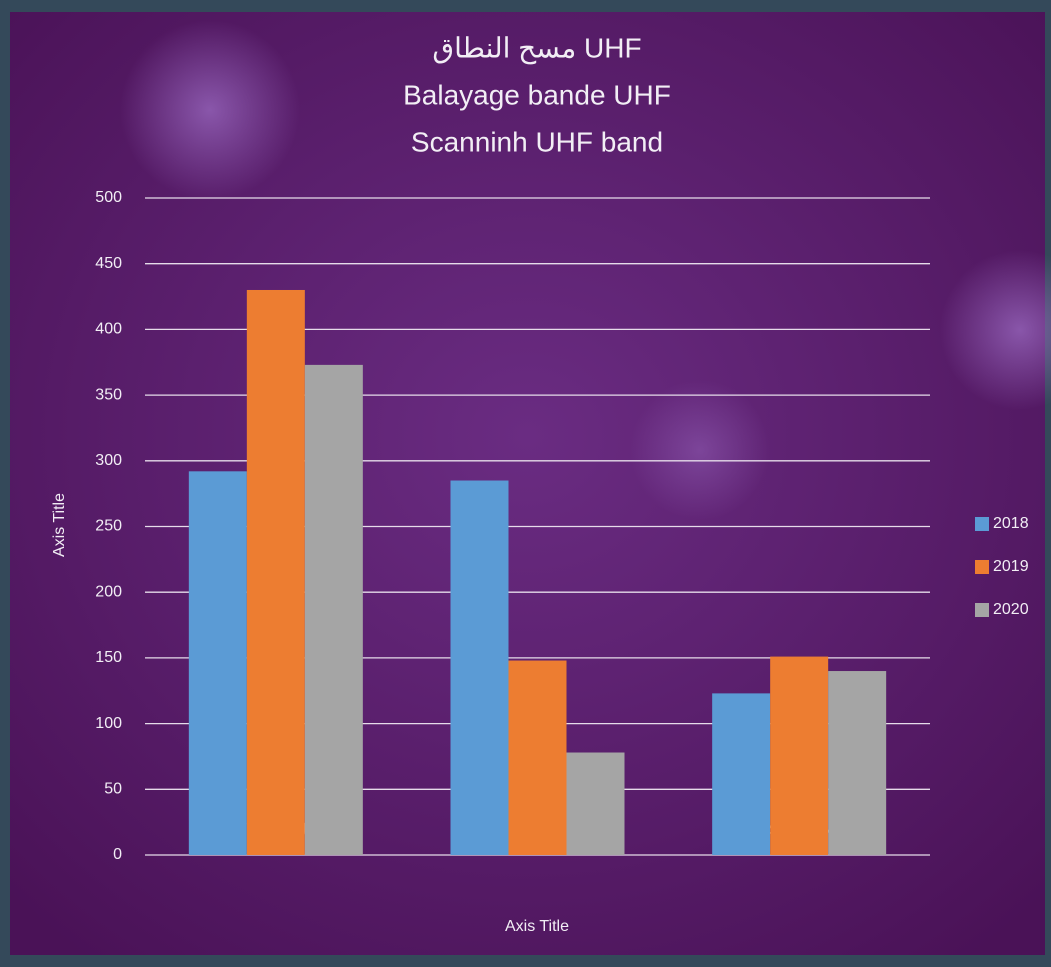 The image size is (1051, 967). What do you see at coordinates (108, 723) in the screenshot?
I see `y-tick-label: 100` at bounding box center [108, 723].